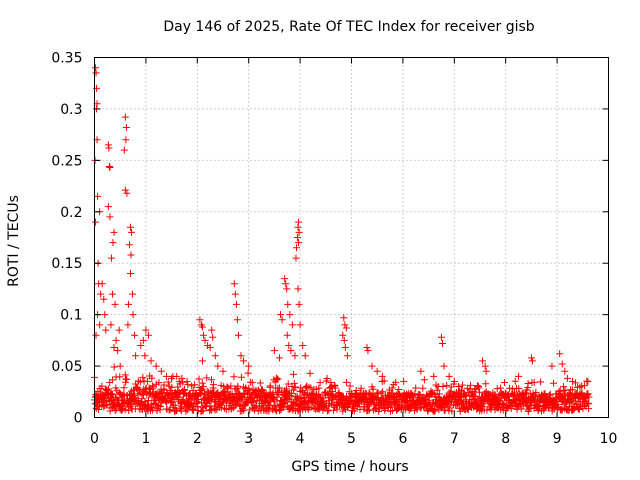  What do you see at coordinates (66, 367) in the screenshot?
I see `y-tick-label: 0.05` at bounding box center [66, 367].